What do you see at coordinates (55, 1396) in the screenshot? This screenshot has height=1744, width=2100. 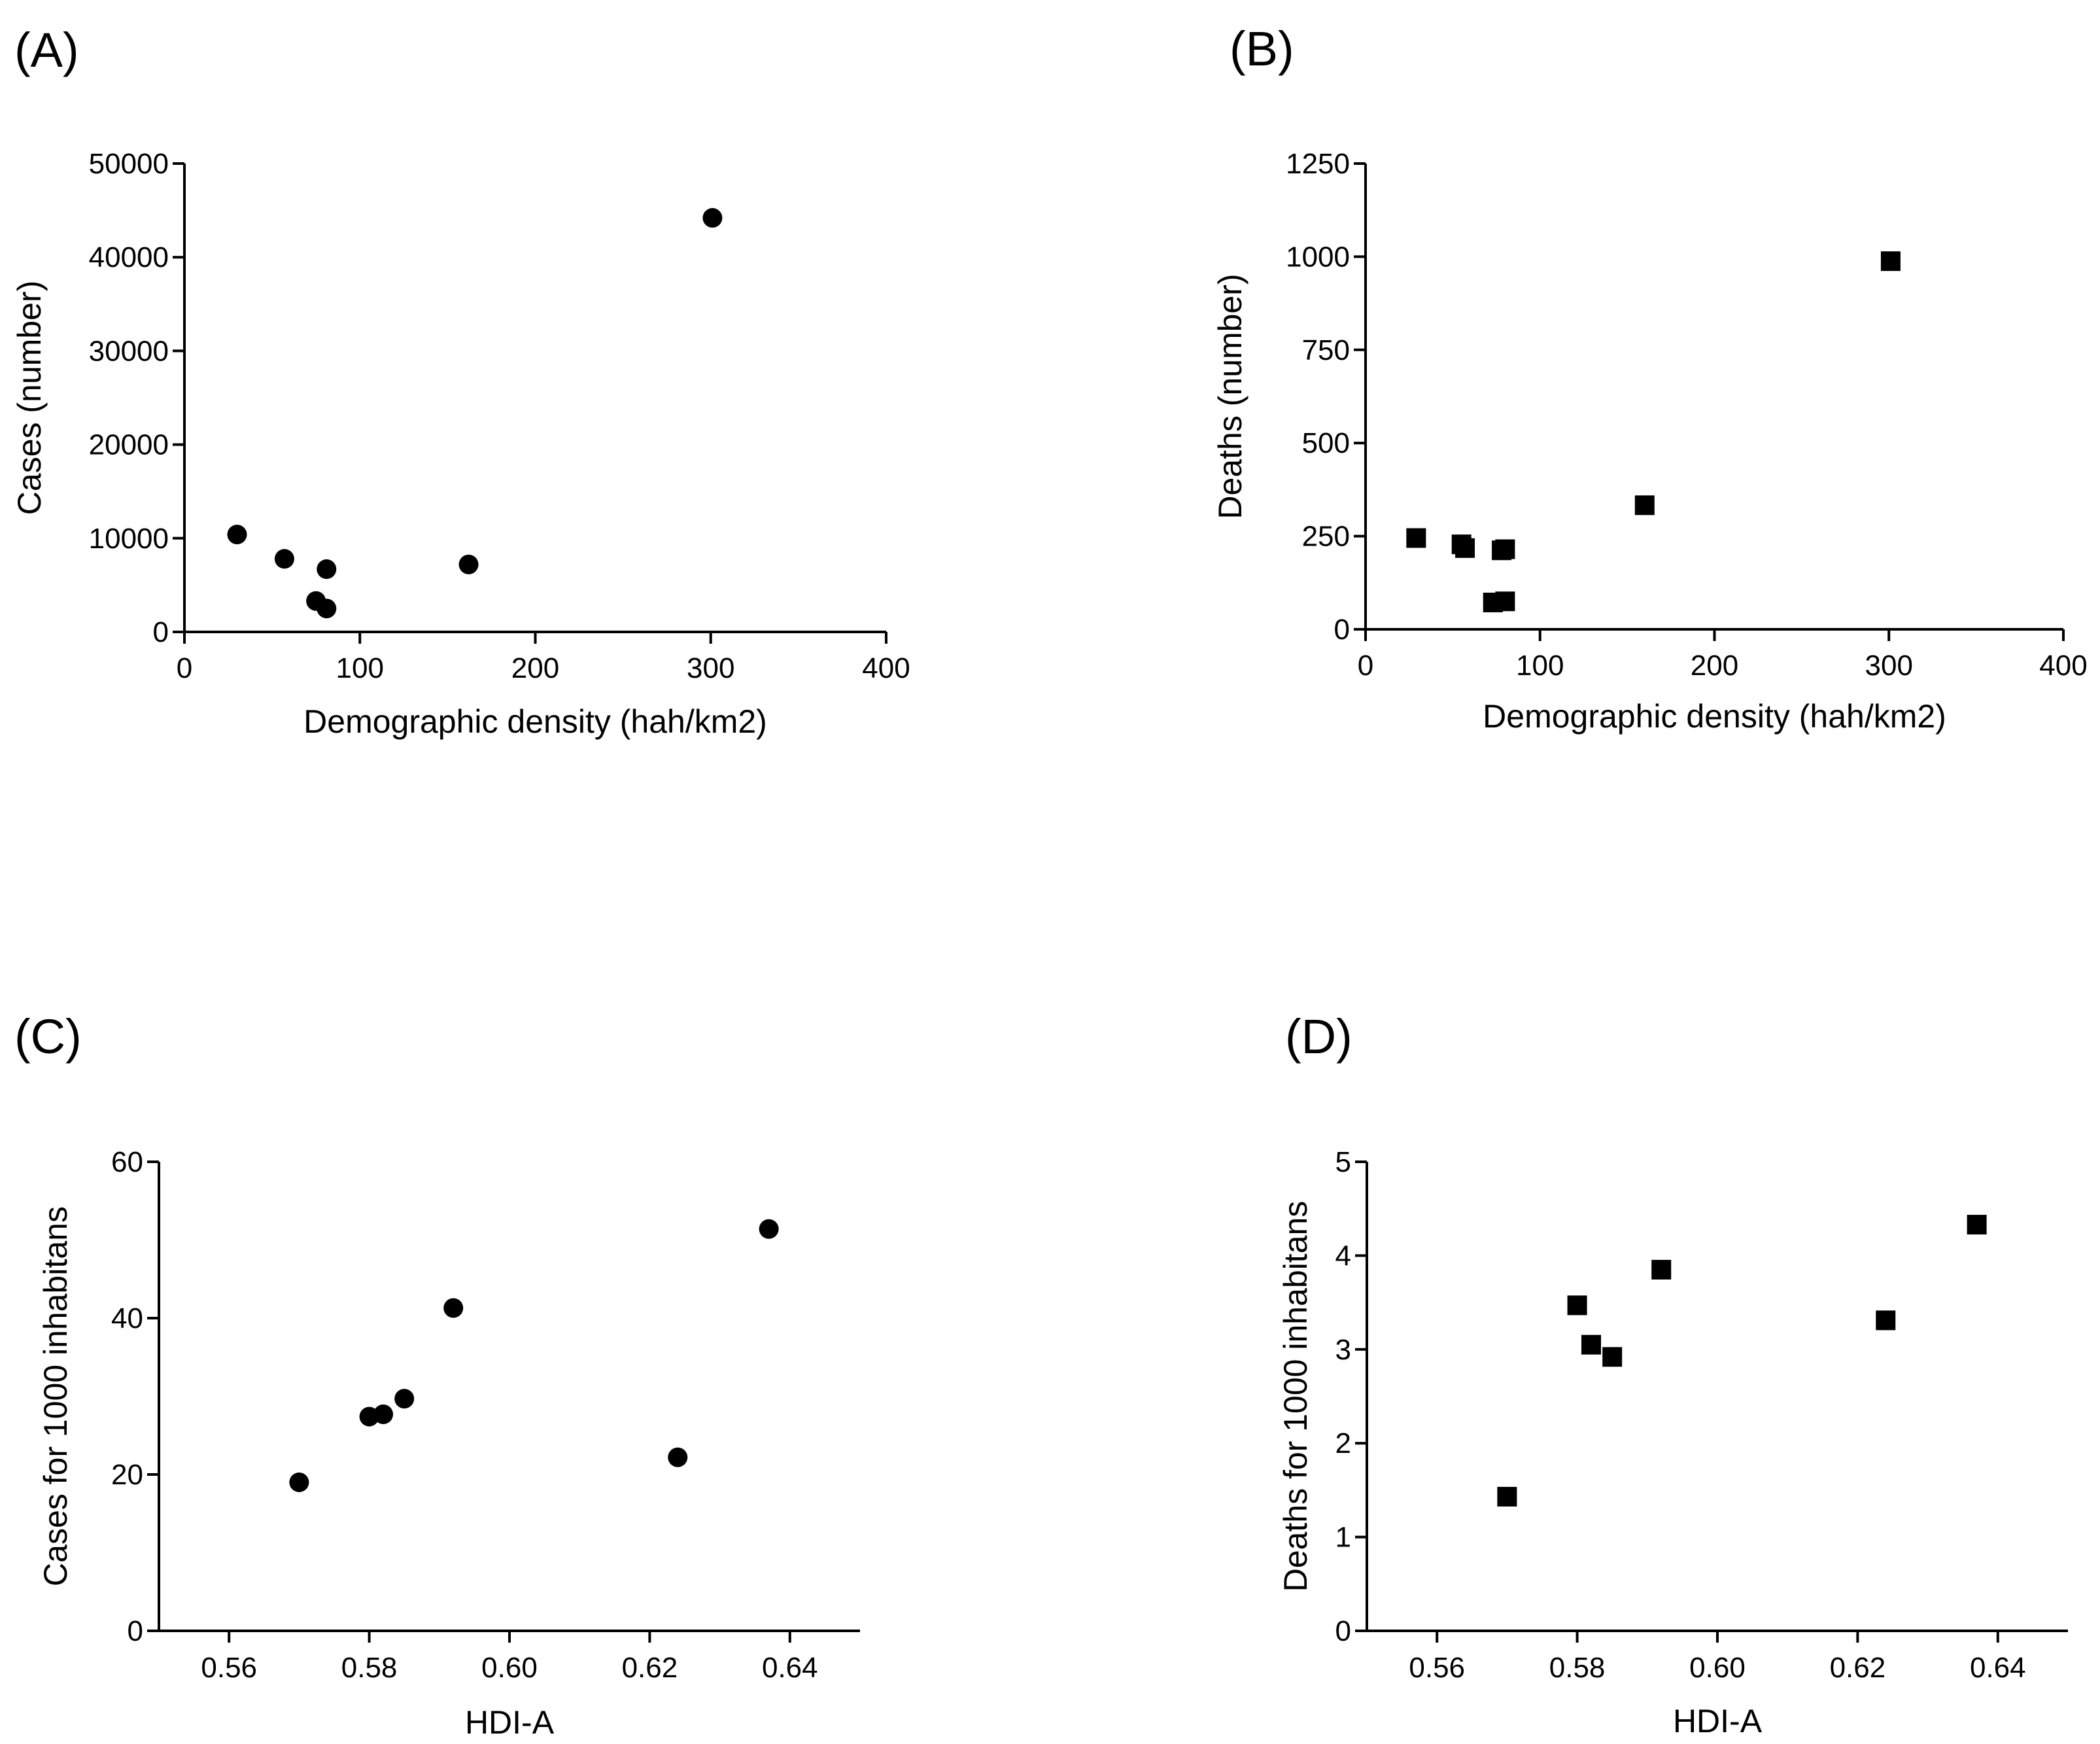 I see `y-axis-title: Cases for 1000 inhabitans` at bounding box center [55, 1396].